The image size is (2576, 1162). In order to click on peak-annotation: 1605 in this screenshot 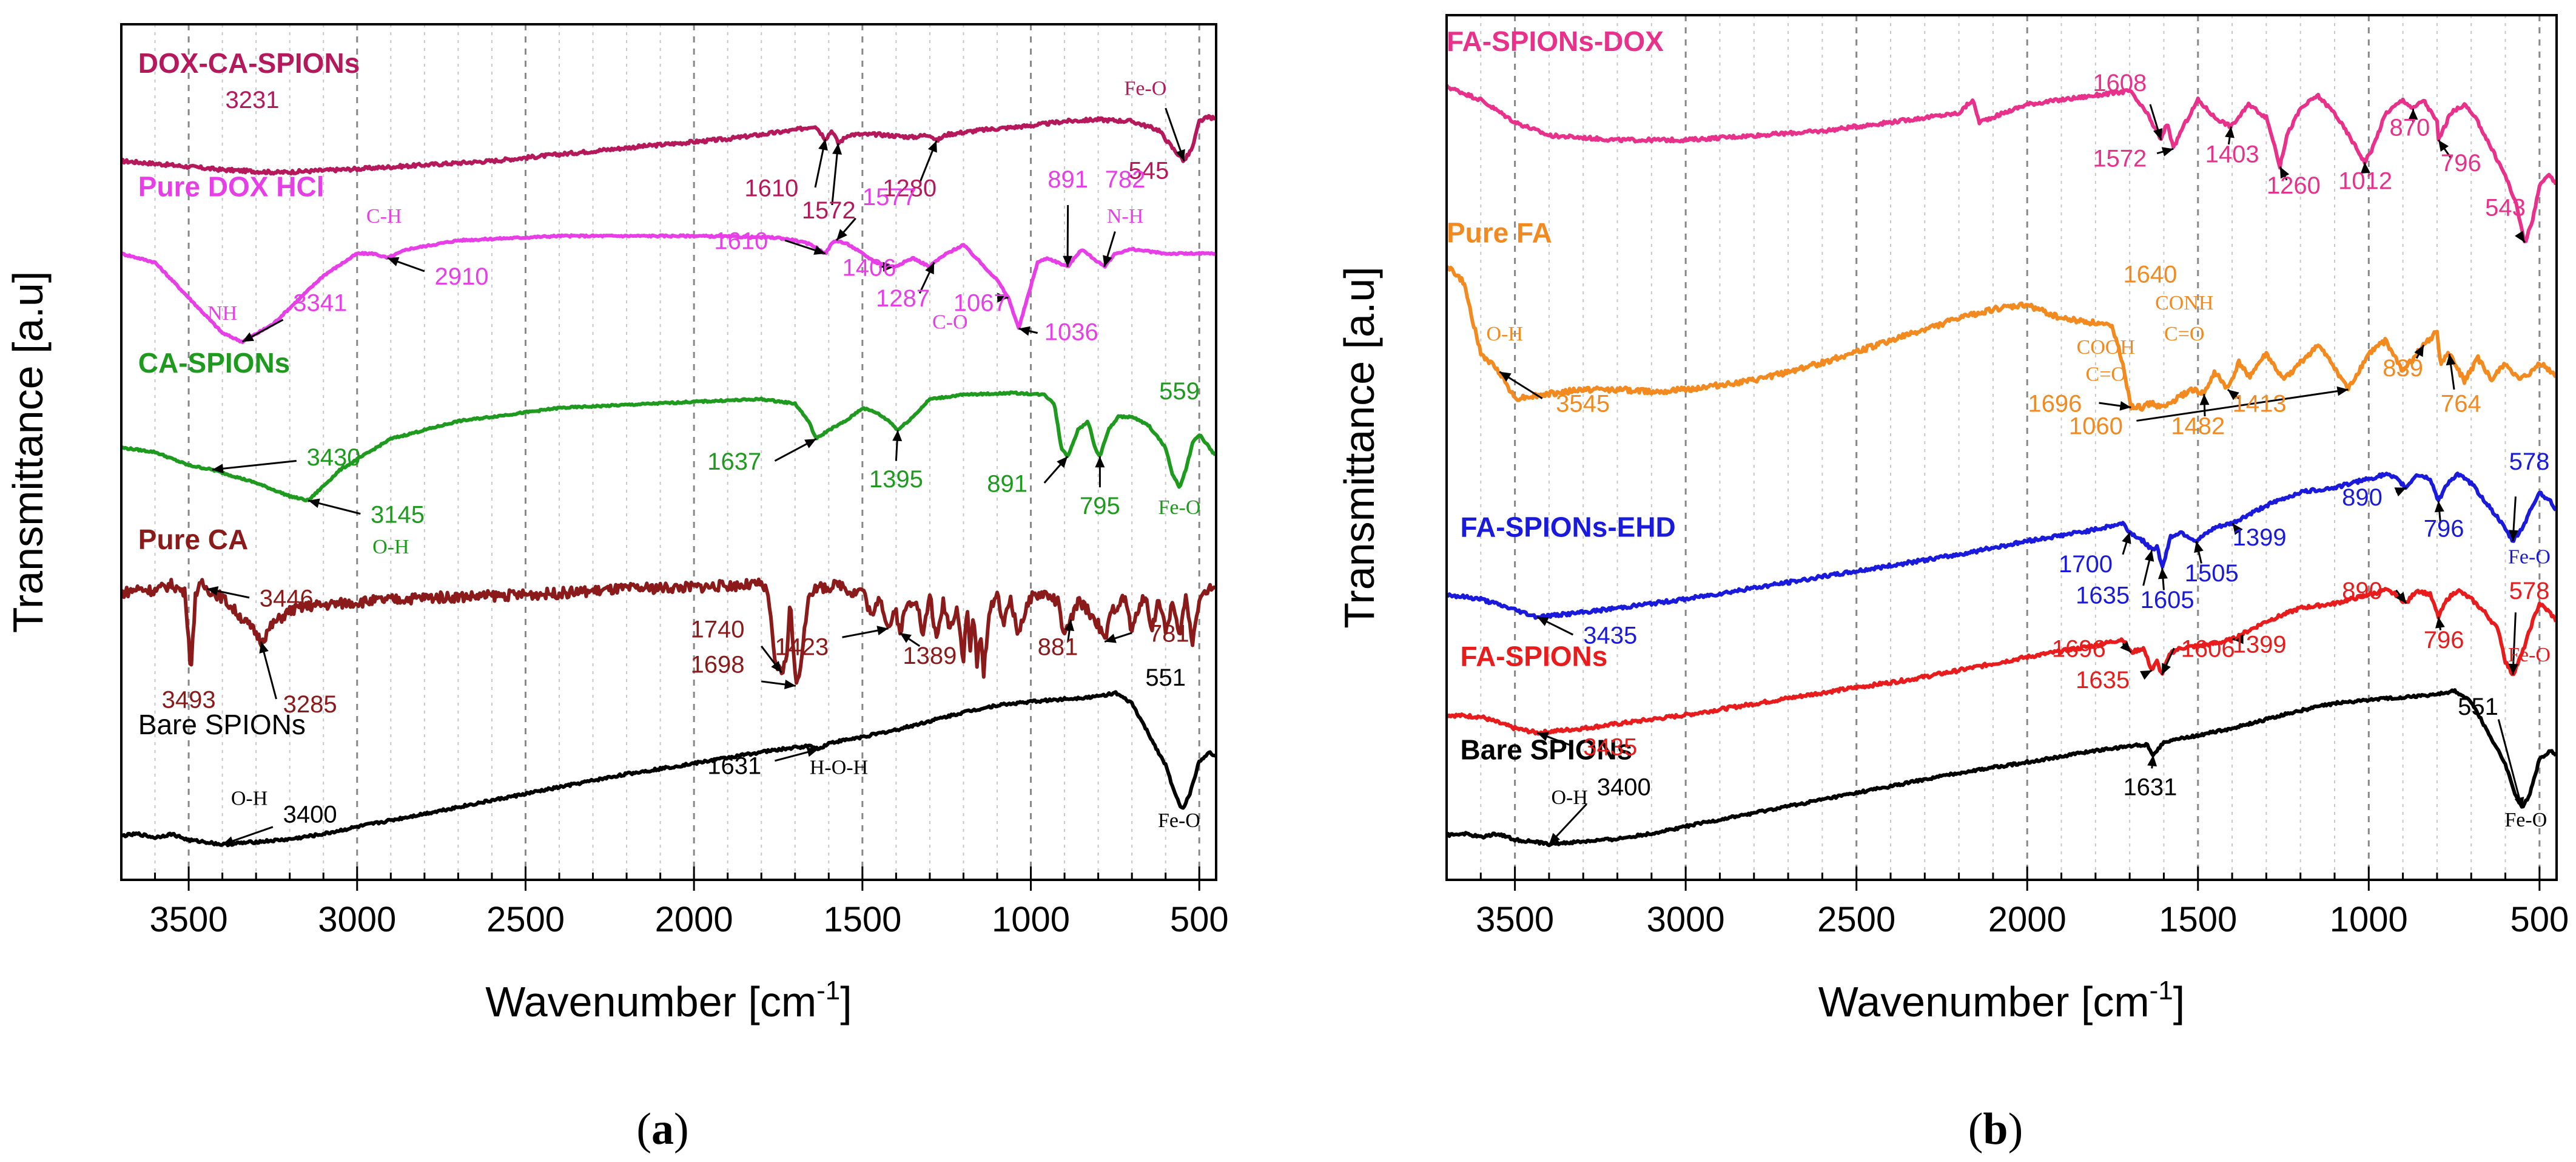, I will do `click(2167, 600)`.